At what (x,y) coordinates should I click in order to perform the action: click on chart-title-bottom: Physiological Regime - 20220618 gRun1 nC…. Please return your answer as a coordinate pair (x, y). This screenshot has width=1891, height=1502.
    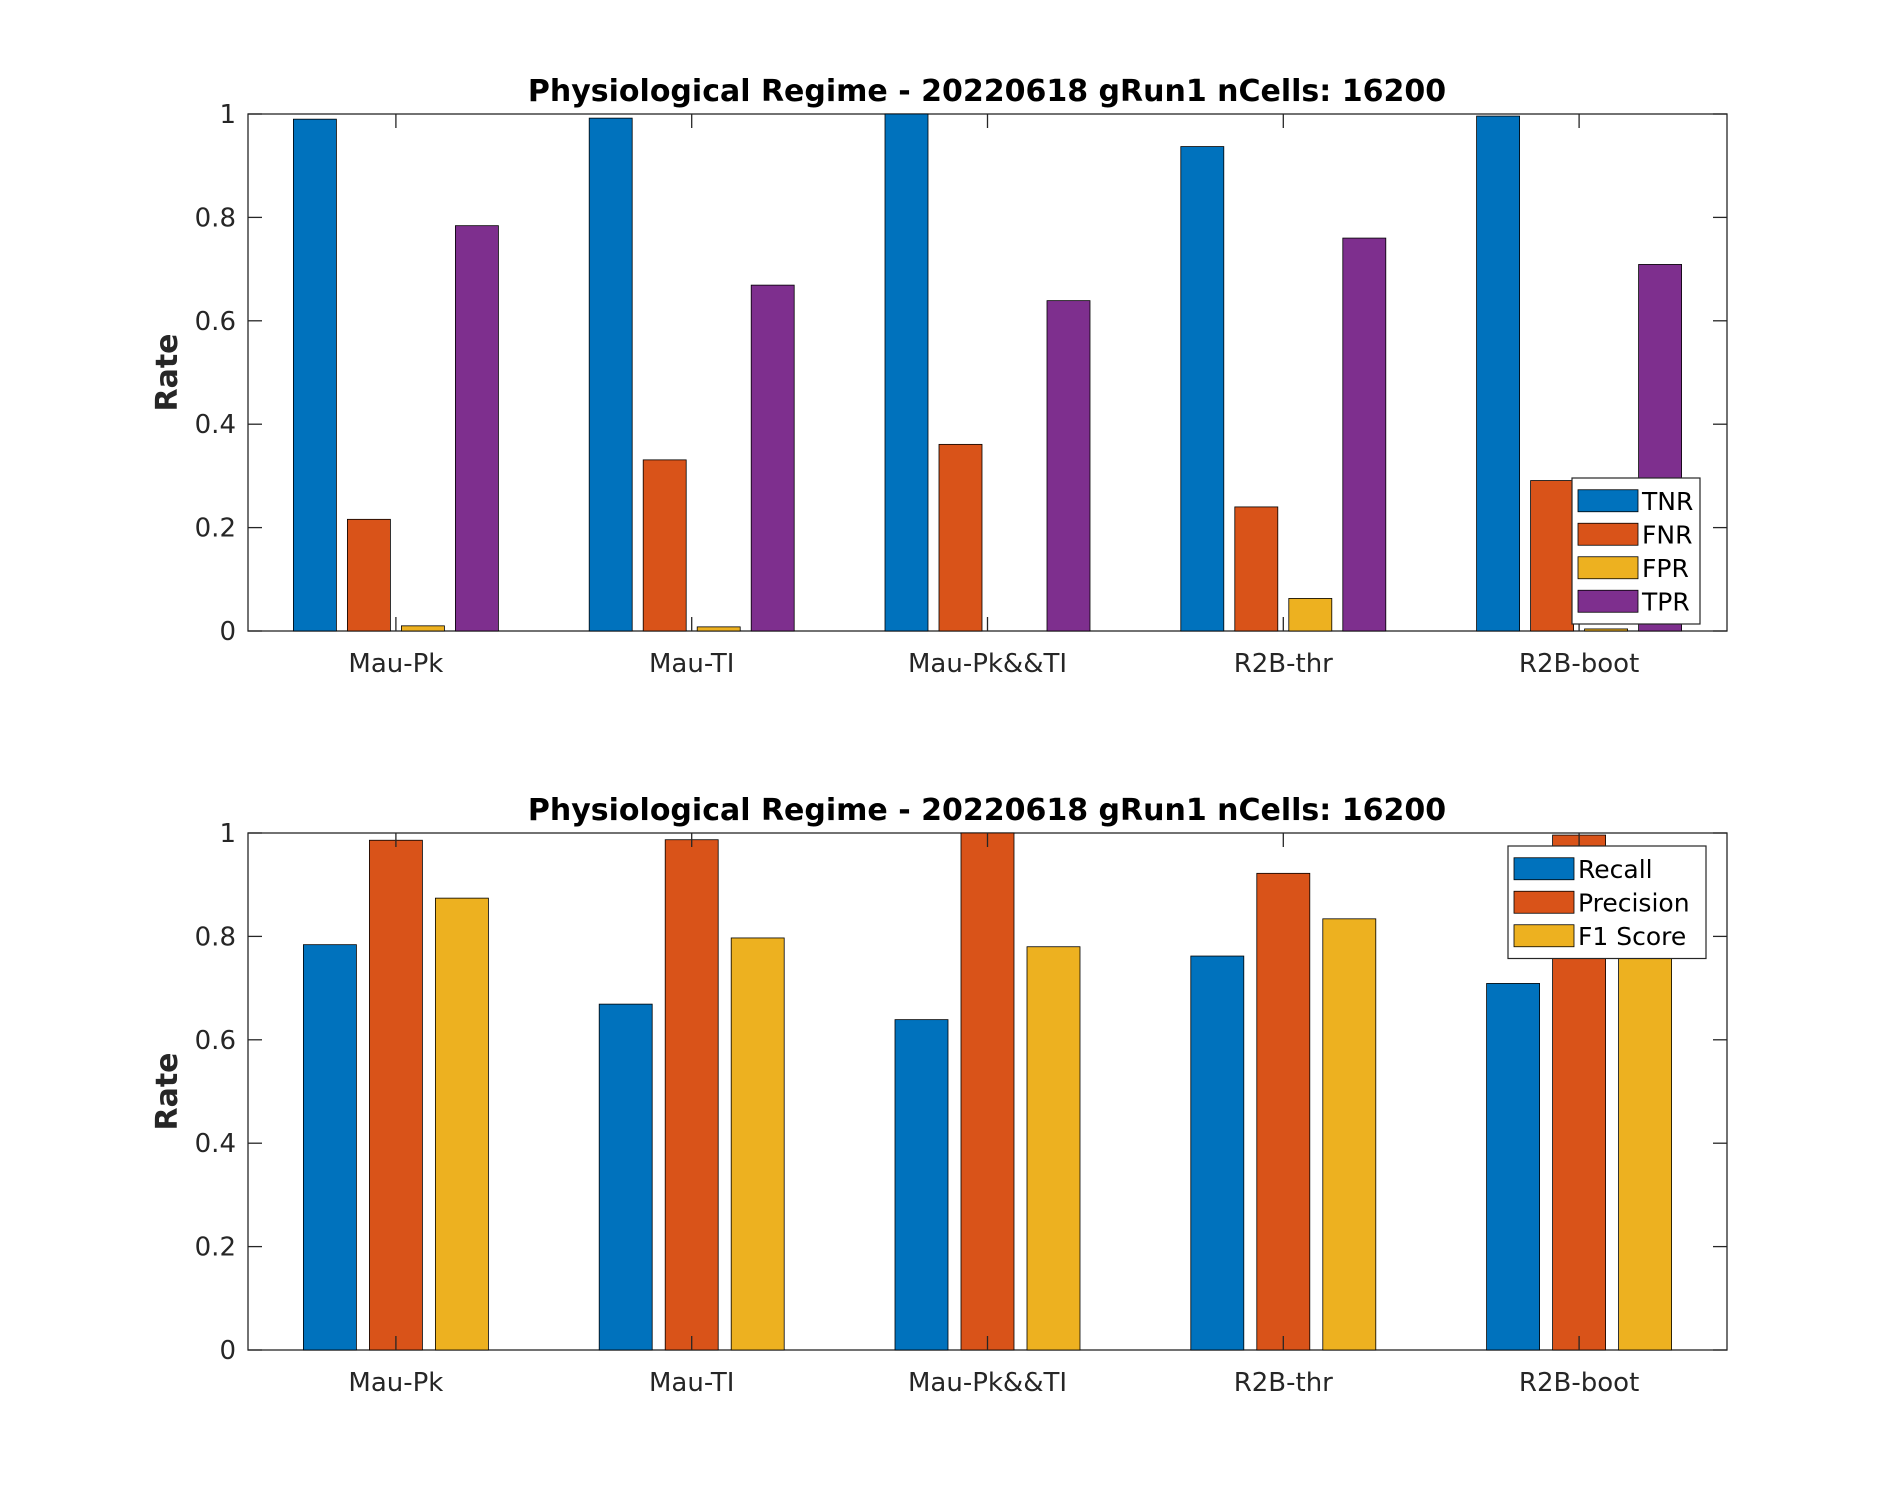
    Looking at the image, I should click on (987, 810).